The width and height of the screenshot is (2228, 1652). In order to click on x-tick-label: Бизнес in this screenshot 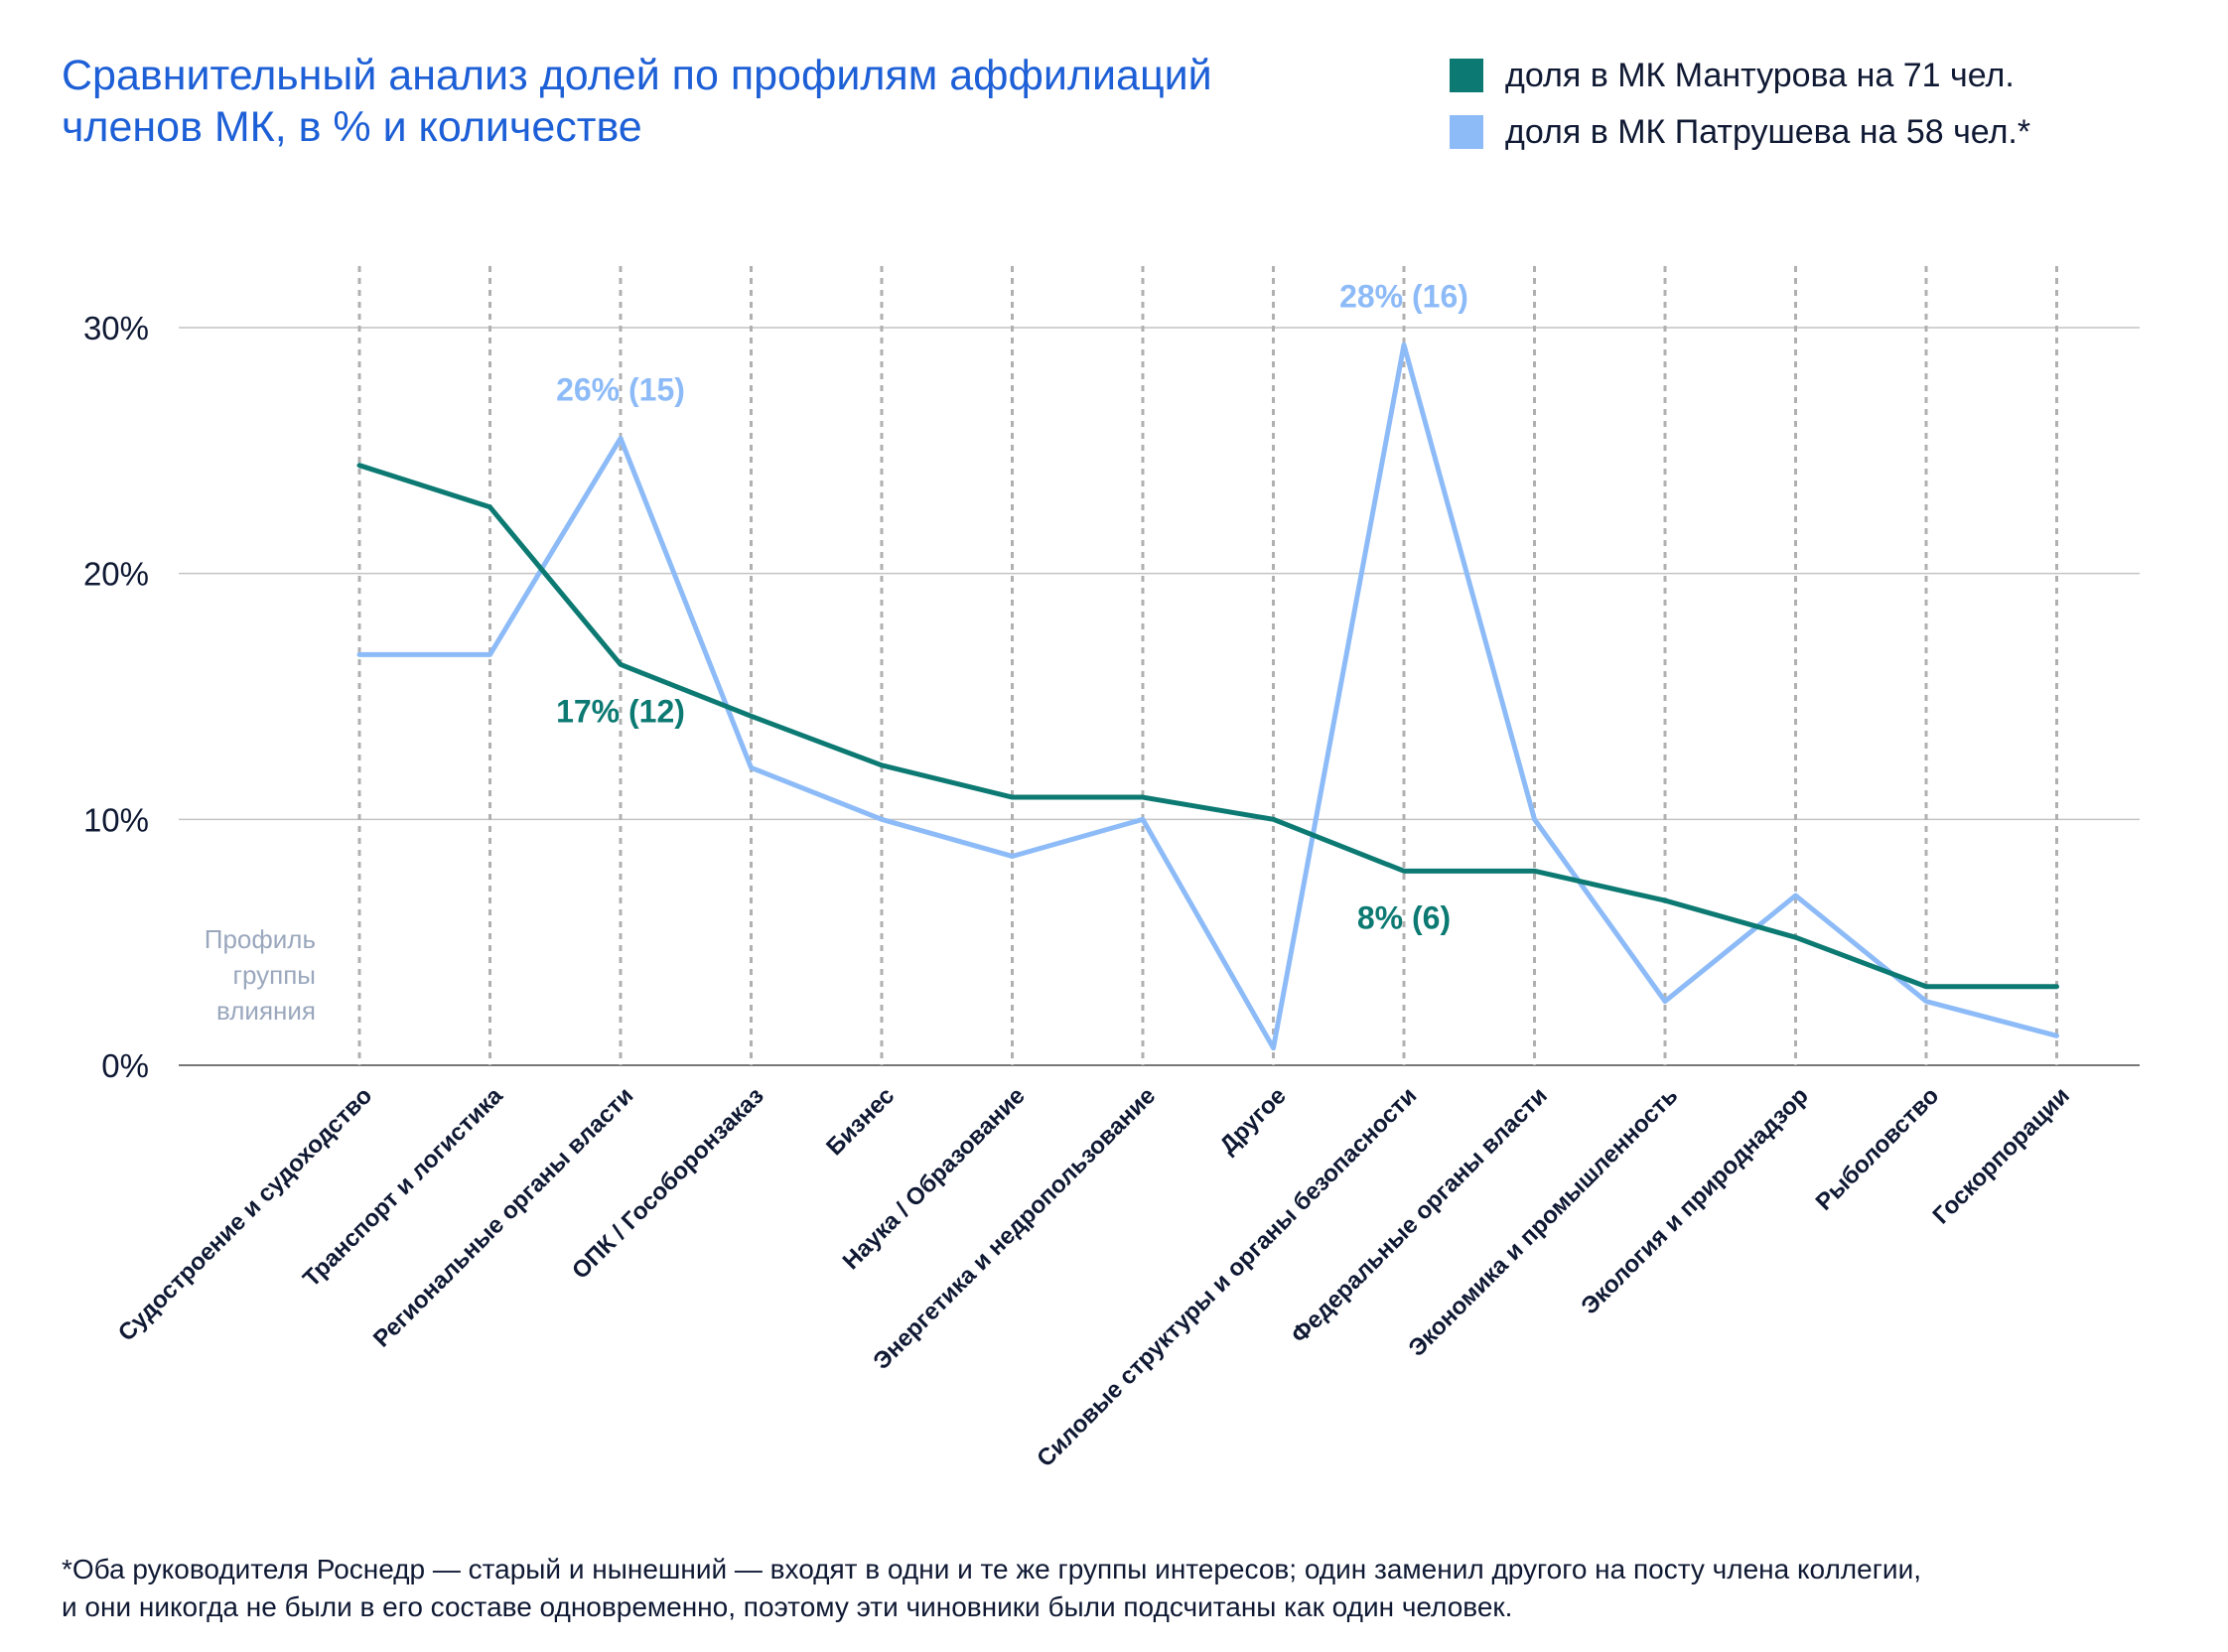, I will do `click(860, 1121)`.